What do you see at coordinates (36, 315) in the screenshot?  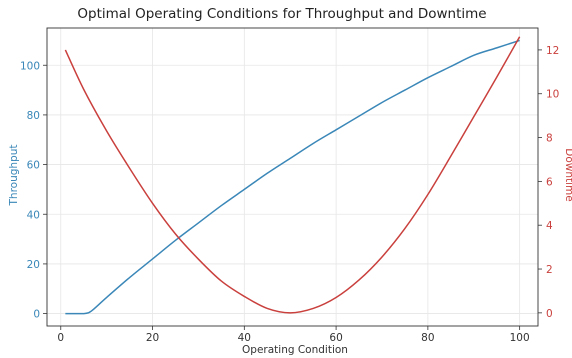 I see `y-left-tick-label: 0` at bounding box center [36, 315].